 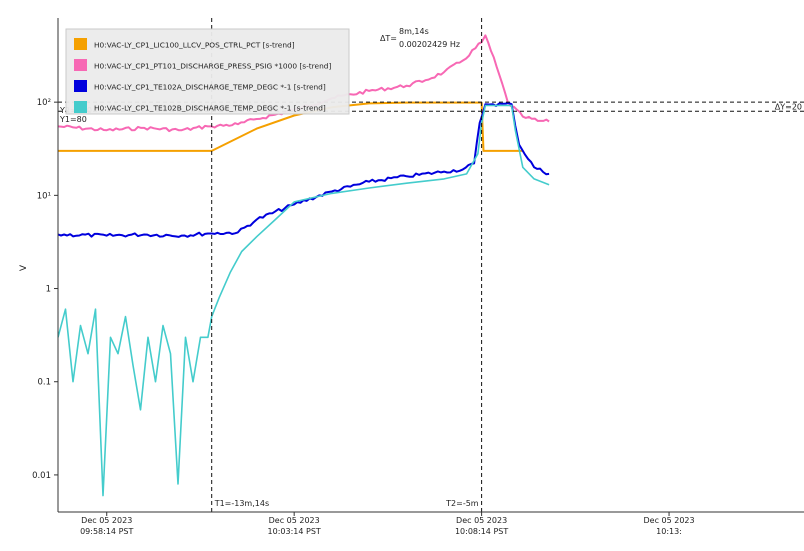 I want to click on y-tick-label: 0.1, so click(x=44, y=383).